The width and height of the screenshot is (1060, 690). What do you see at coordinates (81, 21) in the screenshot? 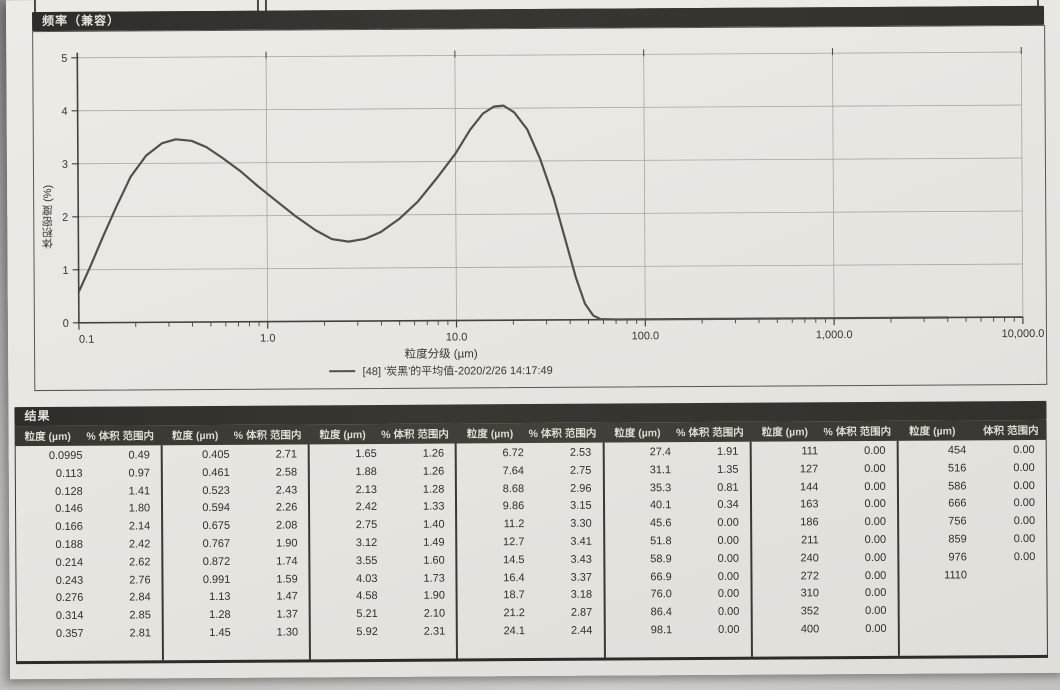
I see `frequency-section-title: 频率（兼容）` at bounding box center [81, 21].